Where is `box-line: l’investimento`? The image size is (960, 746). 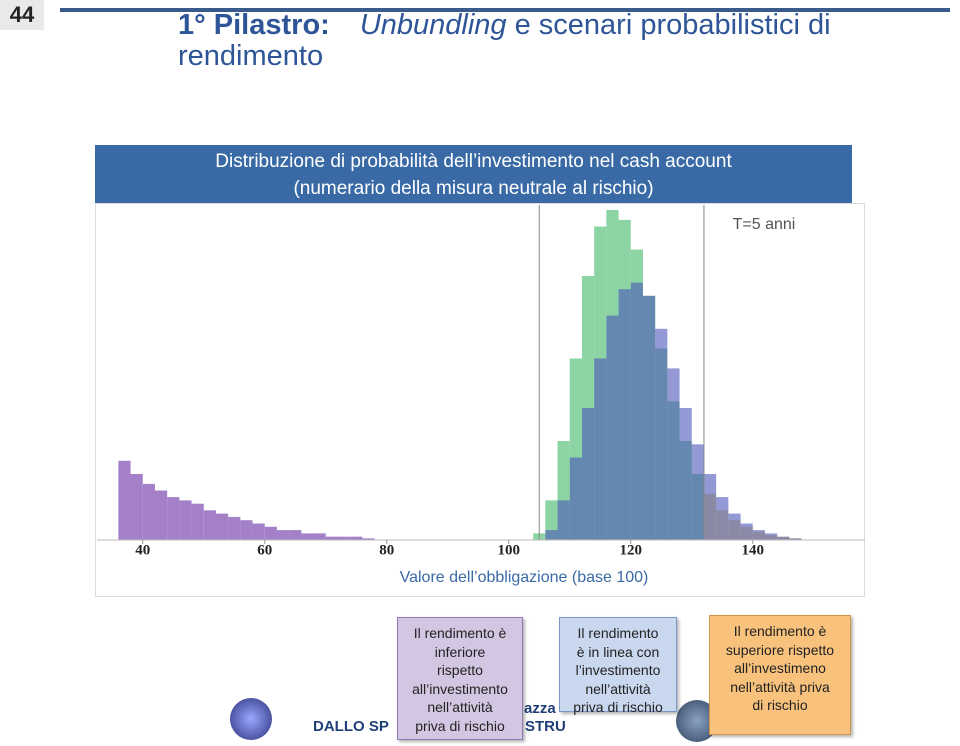 box-line: l’investimento is located at coordinates (618, 670).